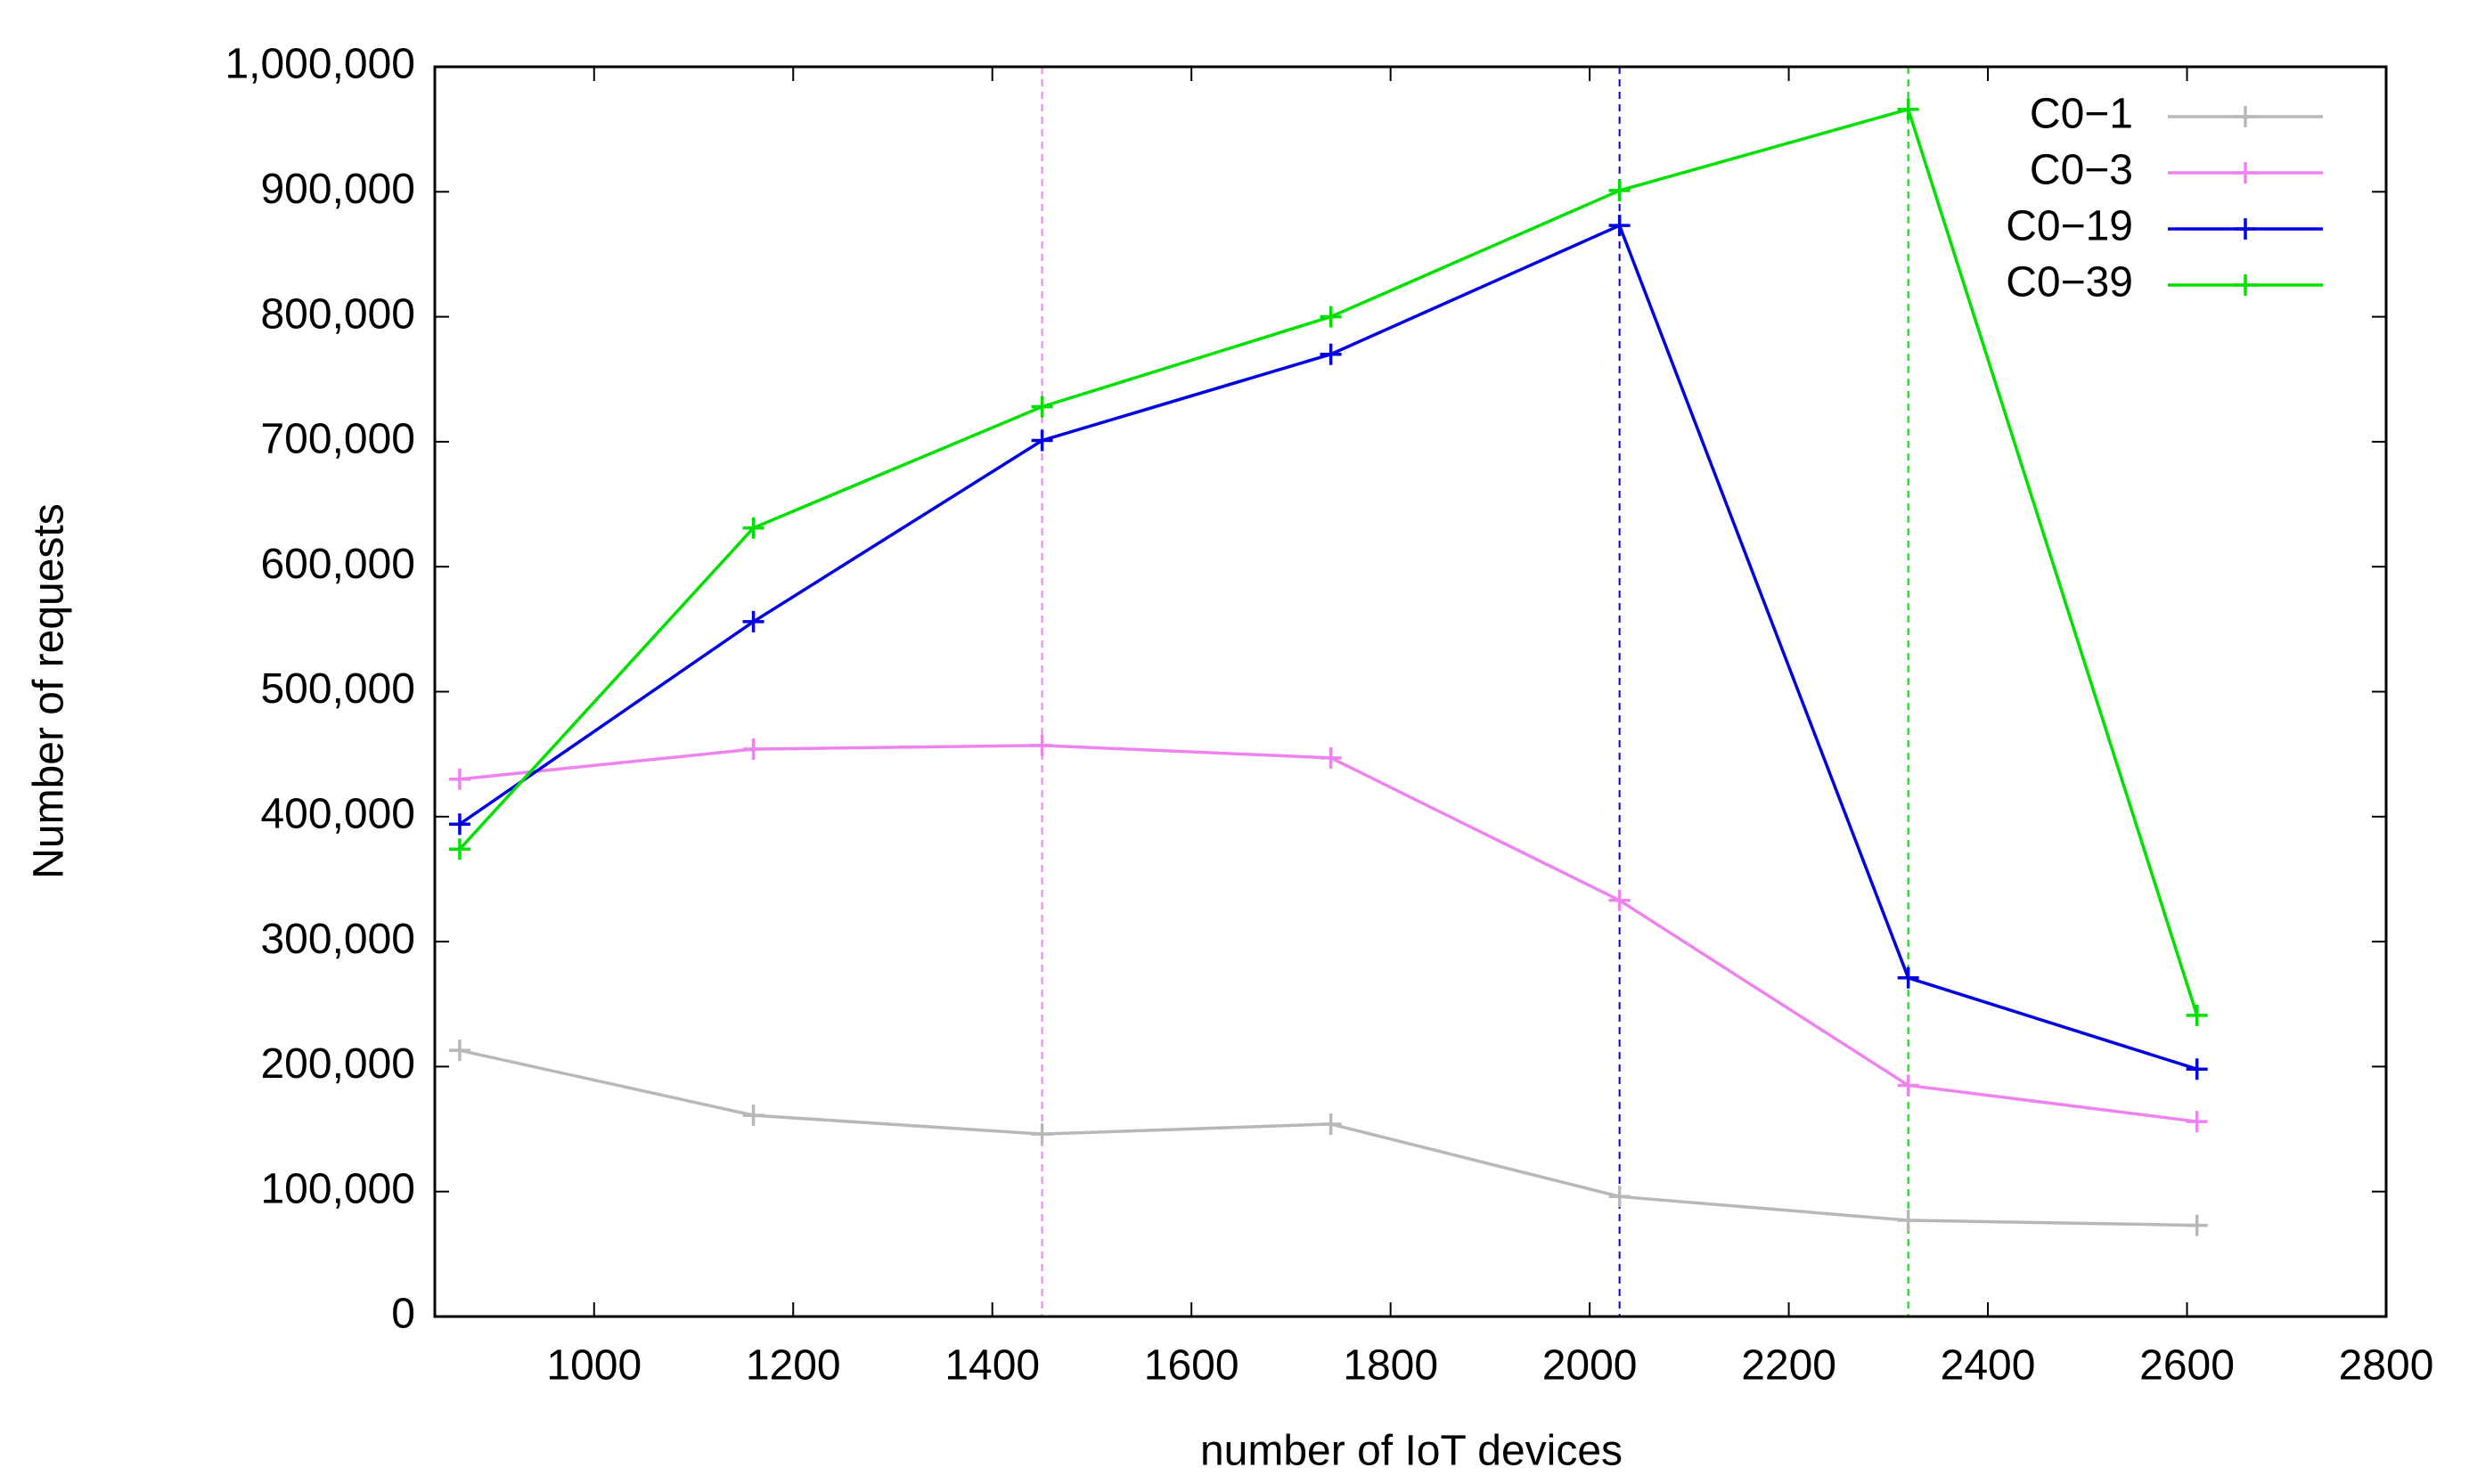  I want to click on x-tick-label: 2400, so click(1988, 1366).